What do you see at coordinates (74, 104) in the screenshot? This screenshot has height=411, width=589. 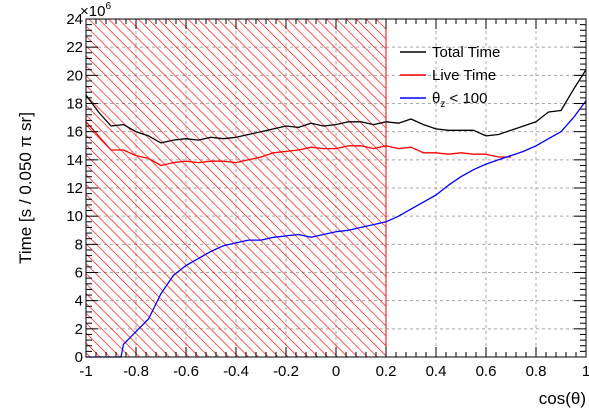 I see `y-tick-label: 18` at bounding box center [74, 104].